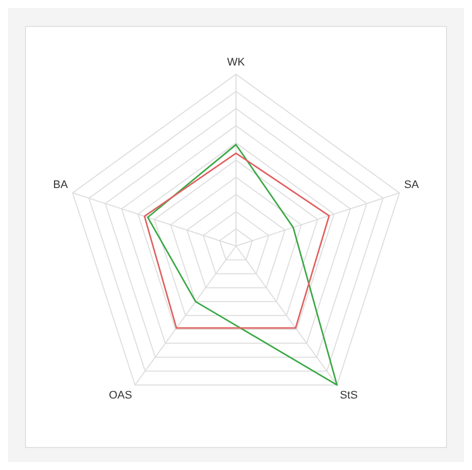  I want to click on spoke-label: StS, so click(349, 396).